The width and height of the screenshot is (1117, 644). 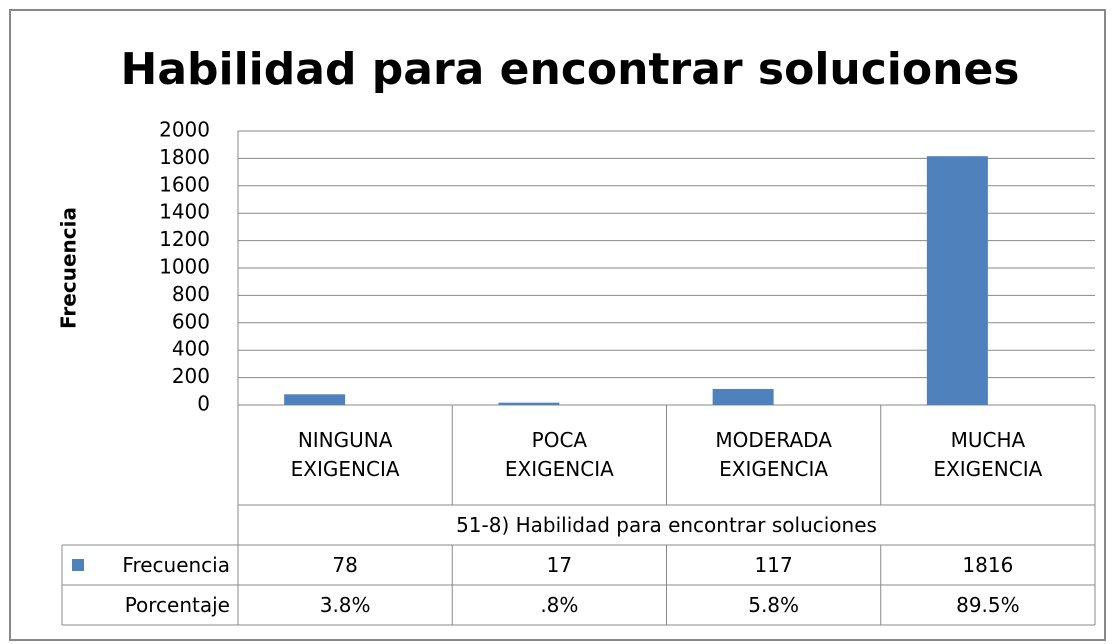 What do you see at coordinates (345, 564) in the screenshot?
I see `table-value: 78` at bounding box center [345, 564].